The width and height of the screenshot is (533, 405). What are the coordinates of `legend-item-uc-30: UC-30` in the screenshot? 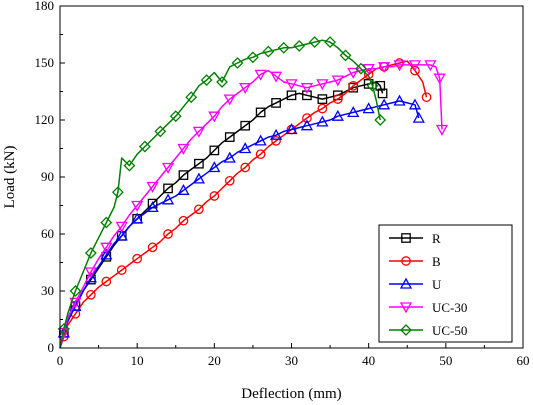 It's located at (428, 307).